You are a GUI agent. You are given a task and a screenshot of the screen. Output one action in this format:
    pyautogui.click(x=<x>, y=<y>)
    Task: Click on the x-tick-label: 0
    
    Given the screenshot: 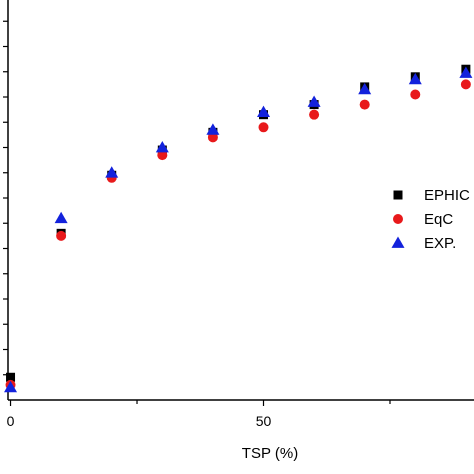 What is the action you would take?
    pyautogui.click(x=11, y=421)
    